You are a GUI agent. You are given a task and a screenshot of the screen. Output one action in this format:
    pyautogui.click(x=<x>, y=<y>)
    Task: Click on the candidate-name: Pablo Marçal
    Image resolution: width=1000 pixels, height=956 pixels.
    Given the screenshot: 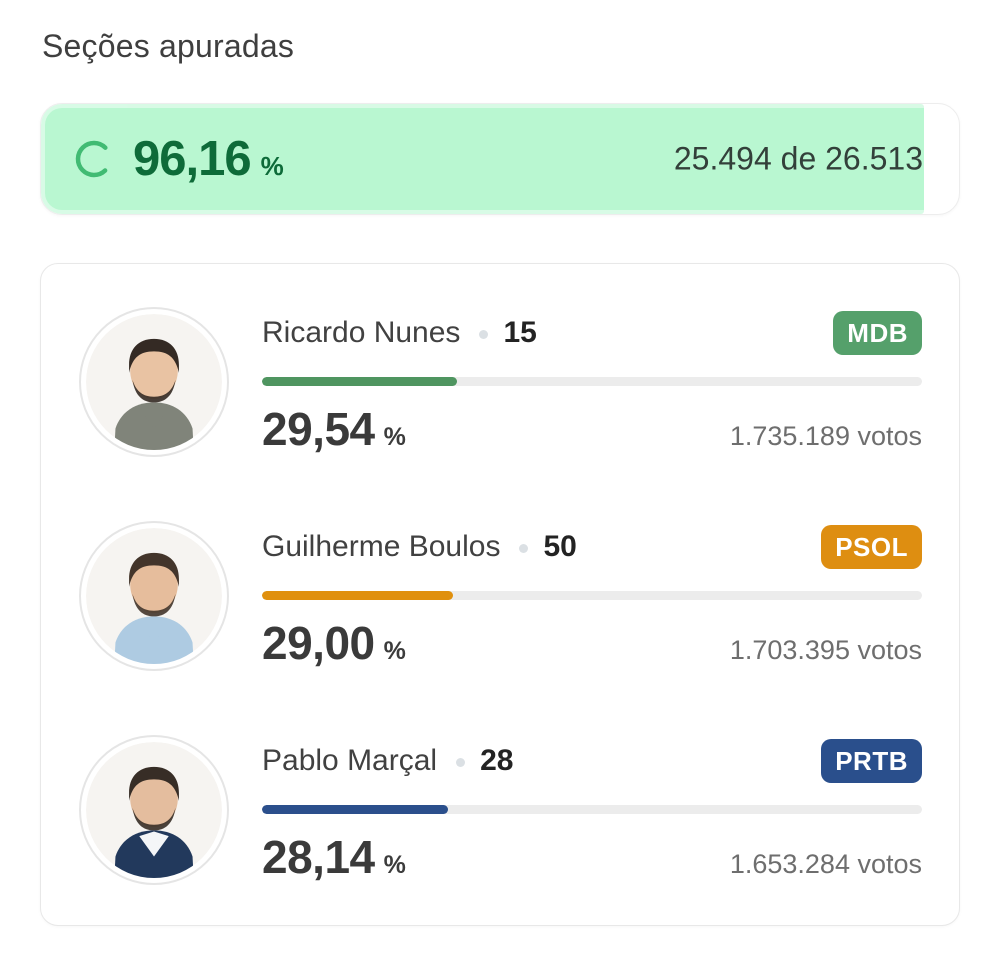 What is the action you would take?
    pyautogui.click(x=350, y=760)
    